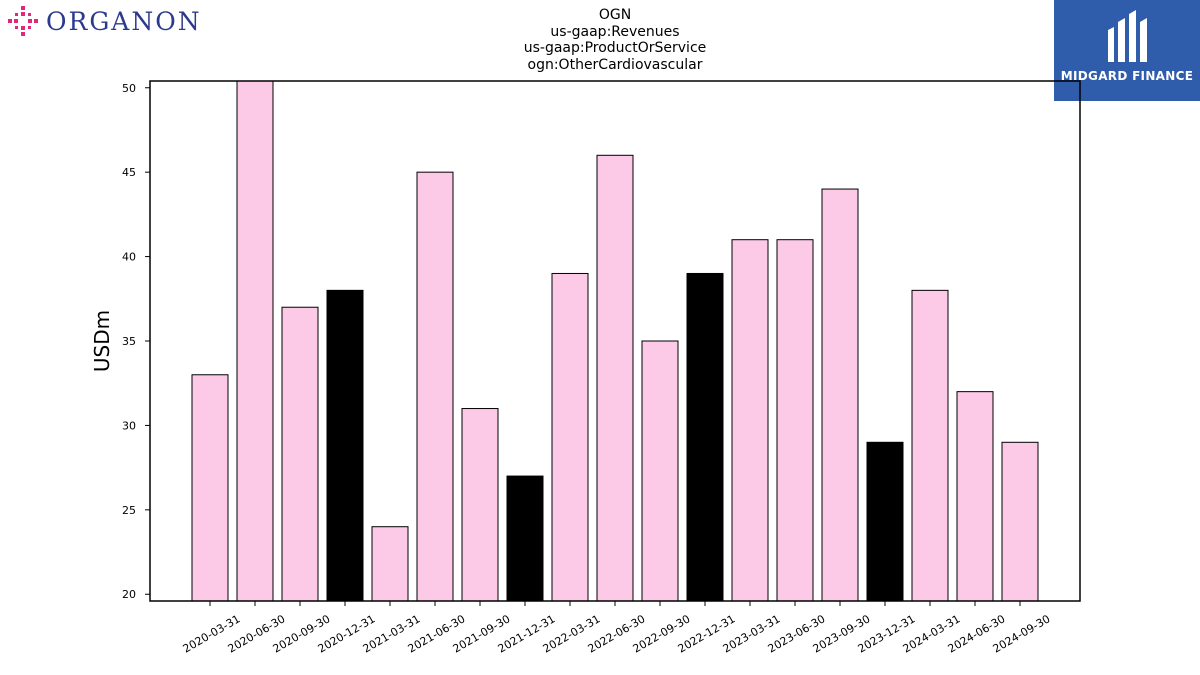 This screenshot has height=675, width=1200. I want to click on chart-title-line-4: ogn:OtherCardiovascular, so click(615, 65).